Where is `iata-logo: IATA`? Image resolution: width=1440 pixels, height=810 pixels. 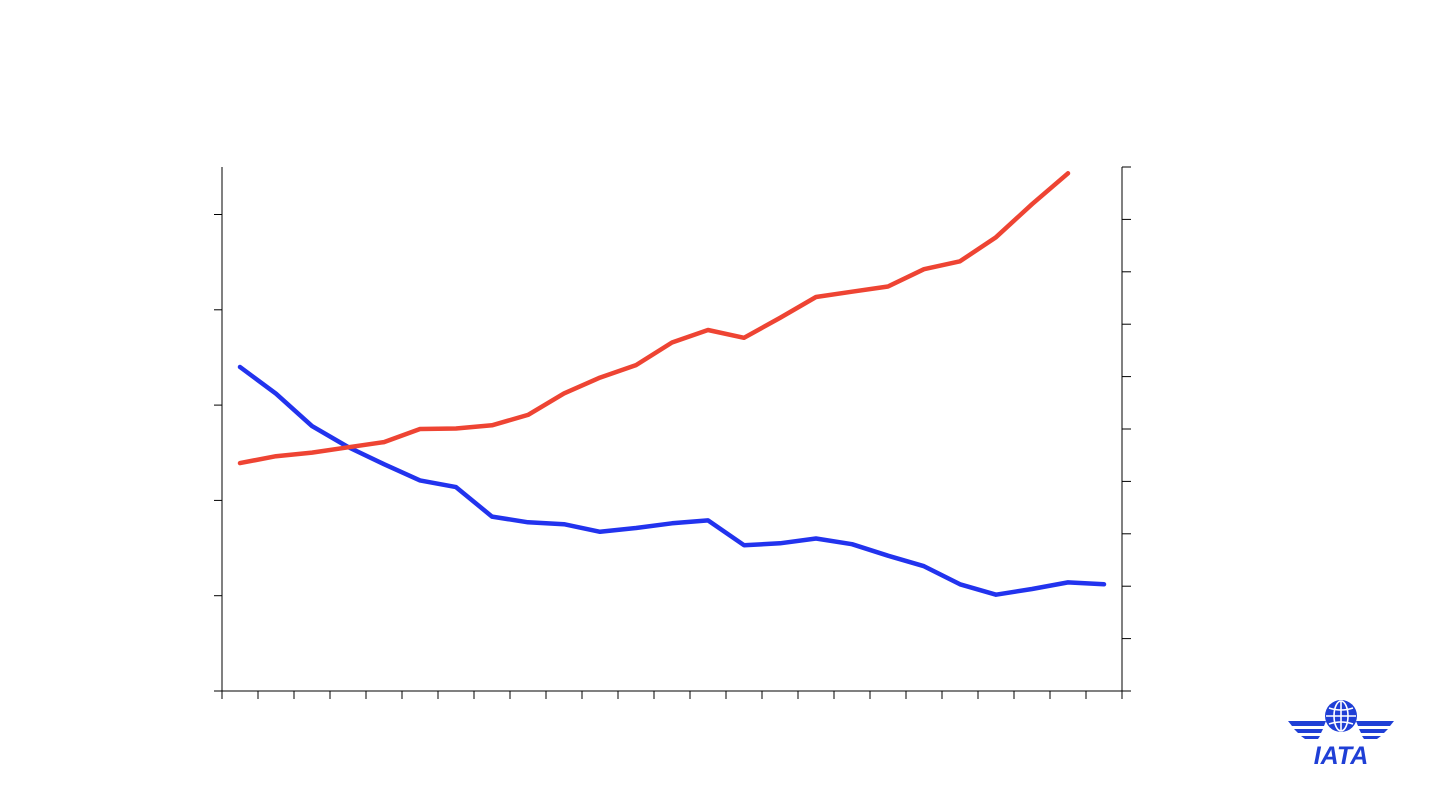
iata-logo: IATA is located at coordinates (1341, 733).